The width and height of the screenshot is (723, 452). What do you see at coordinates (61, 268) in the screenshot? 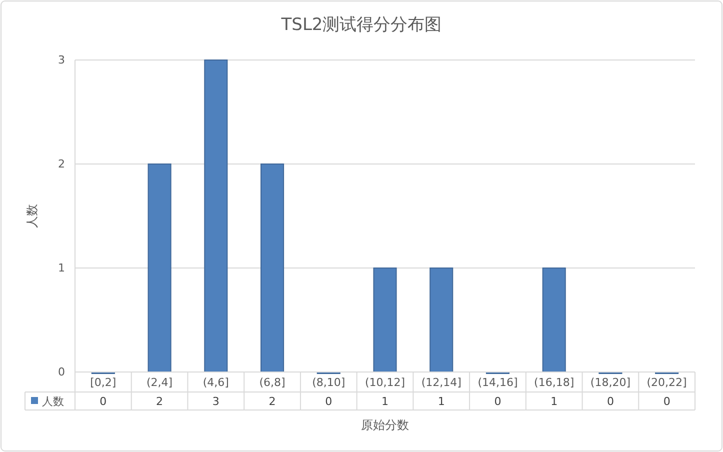
I see `y-tick-label: 1` at bounding box center [61, 268].